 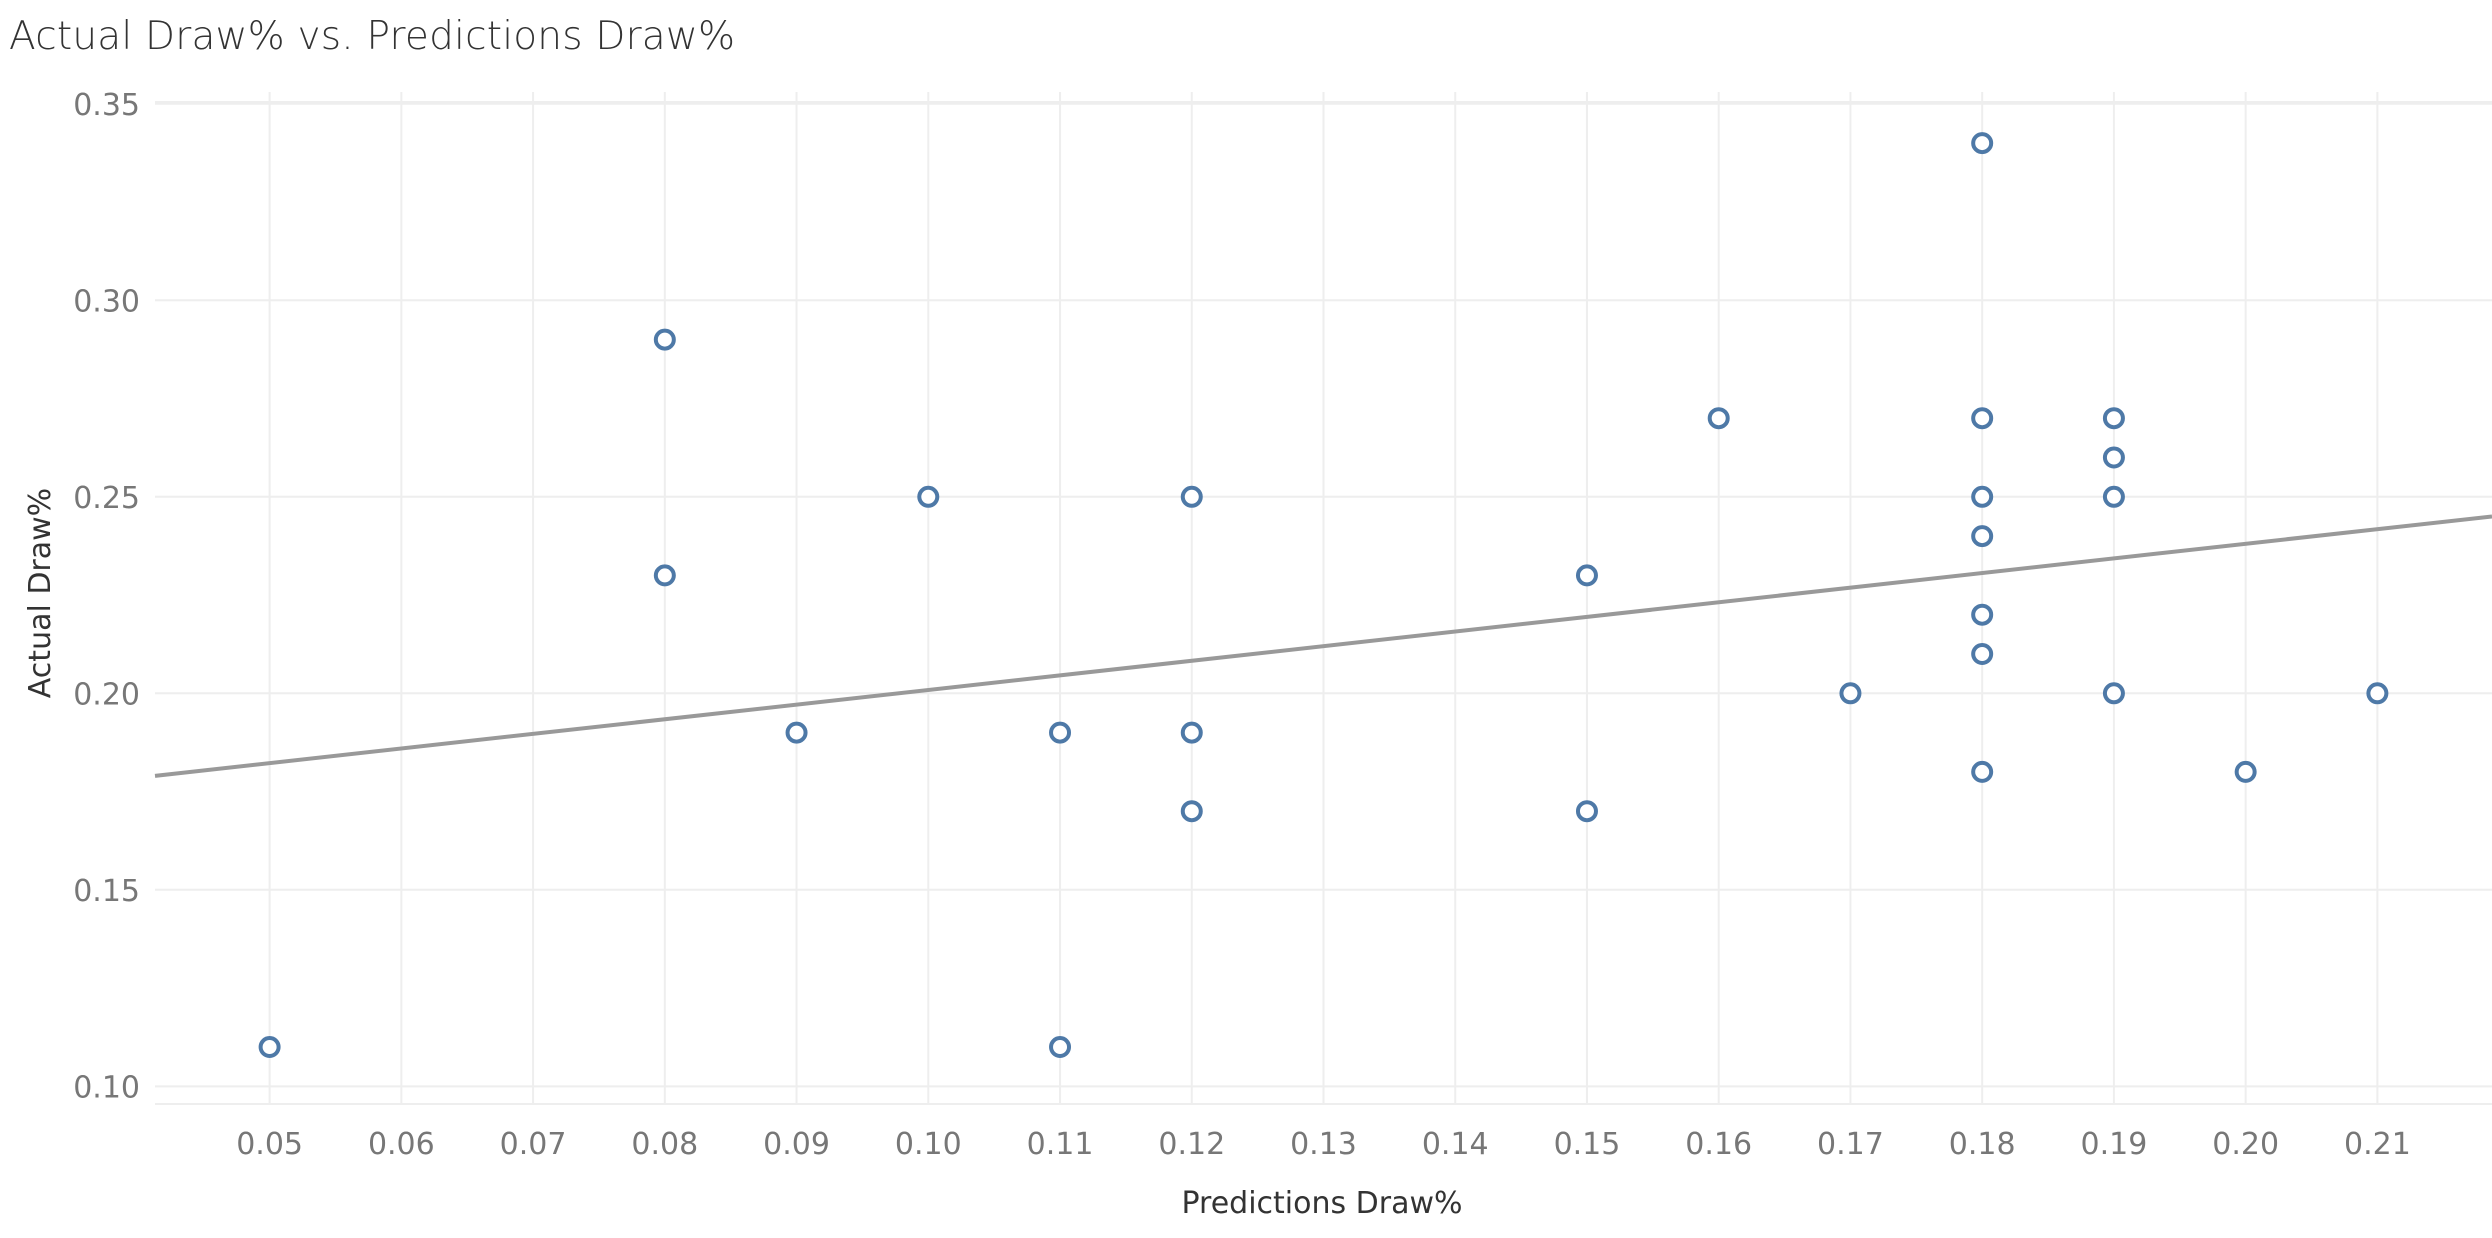 What do you see at coordinates (106, 1087) in the screenshot?
I see `y-tick-label: 0.10` at bounding box center [106, 1087].